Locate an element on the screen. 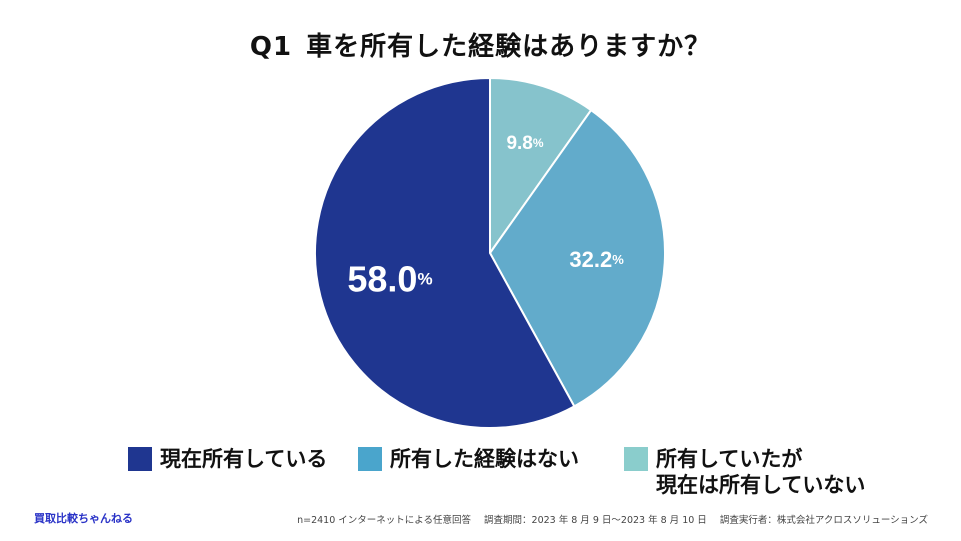  pie-slice is located at coordinates (541, 166).